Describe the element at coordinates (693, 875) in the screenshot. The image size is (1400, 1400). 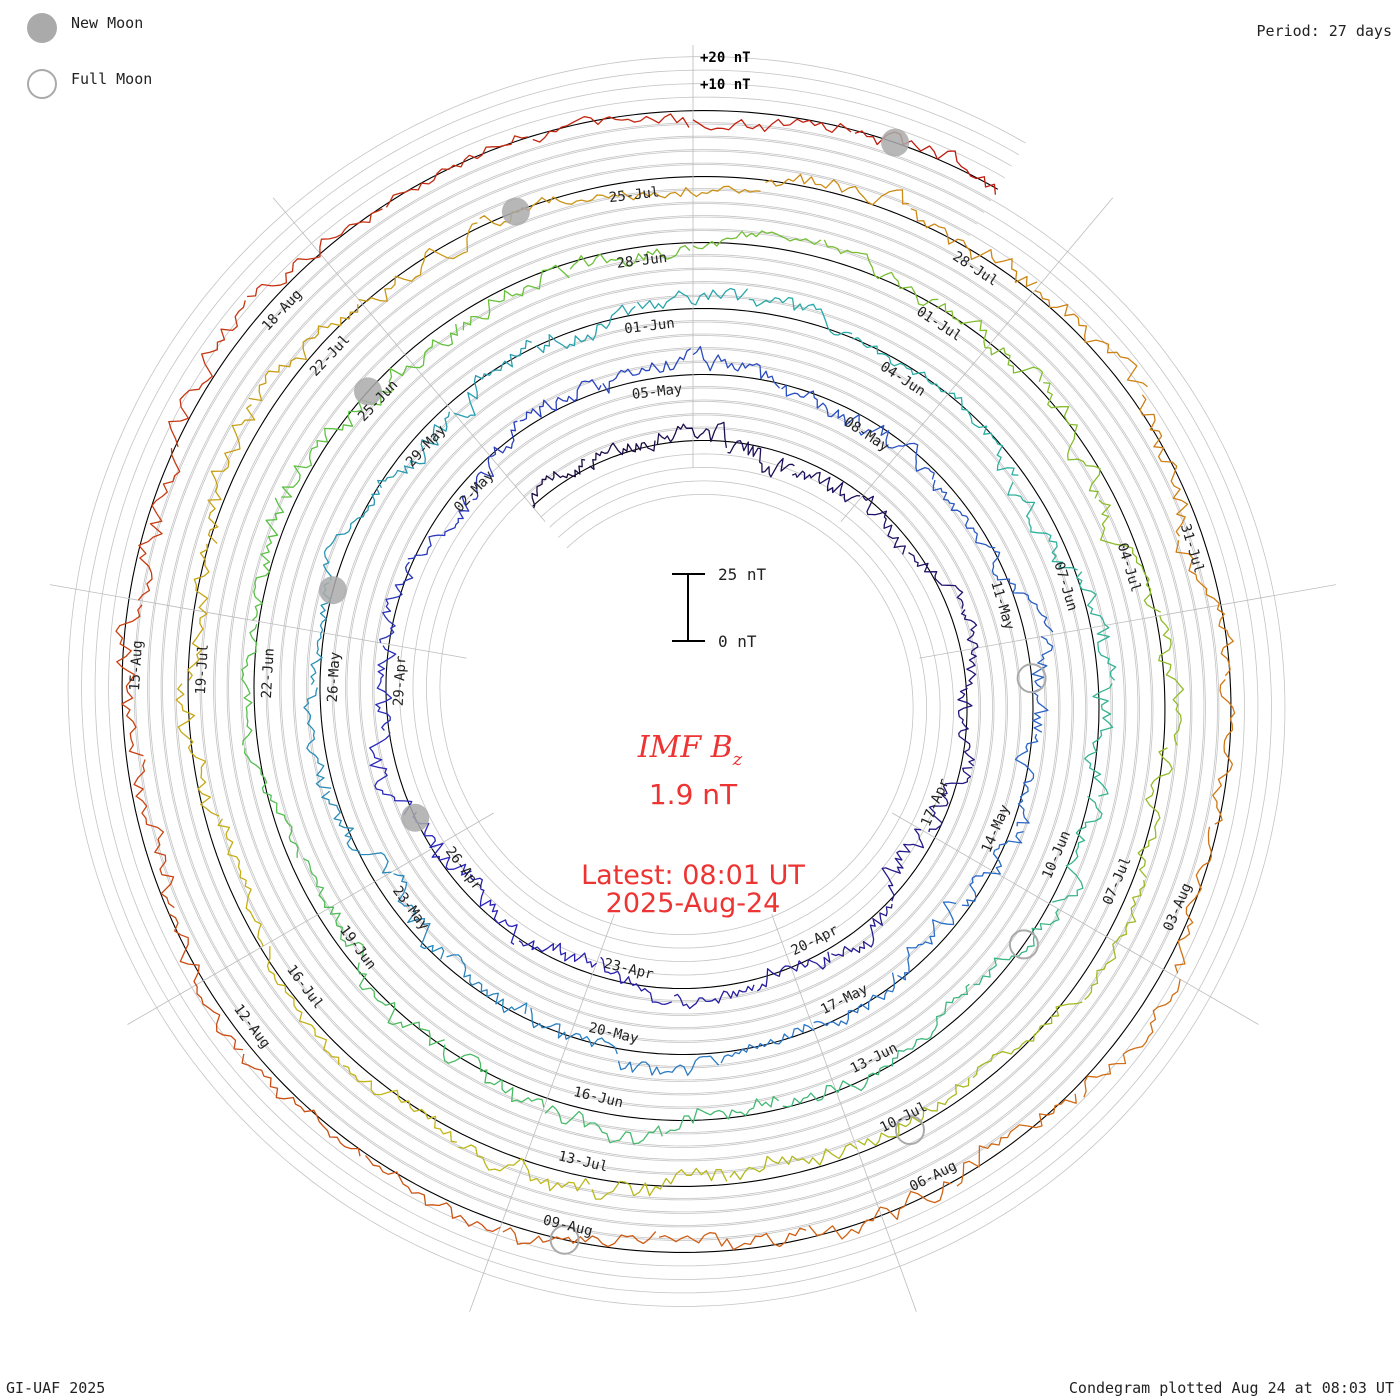
I see `latest-time: Latest: 08:01 UT` at that location.